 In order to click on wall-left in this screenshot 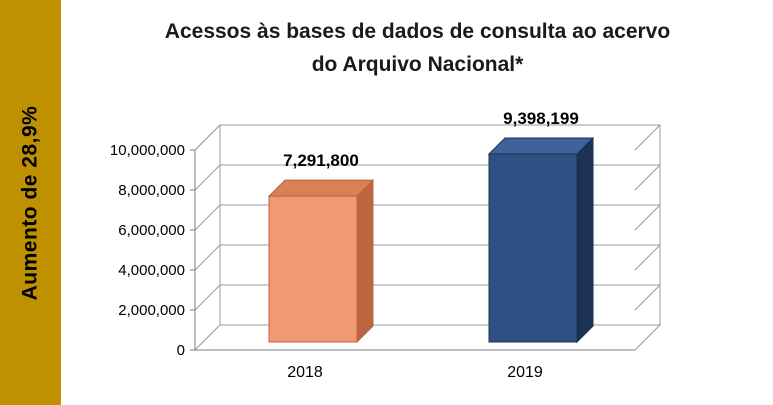, I will do `click(207, 237)`.